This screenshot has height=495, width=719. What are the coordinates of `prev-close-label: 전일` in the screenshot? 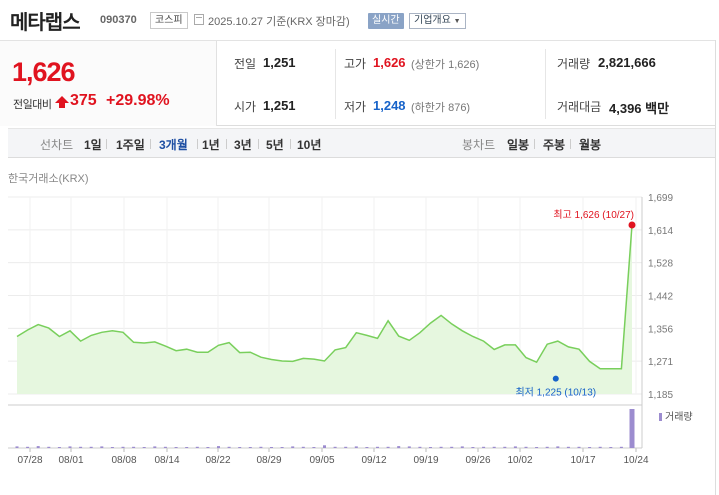 It's located at (245, 64).